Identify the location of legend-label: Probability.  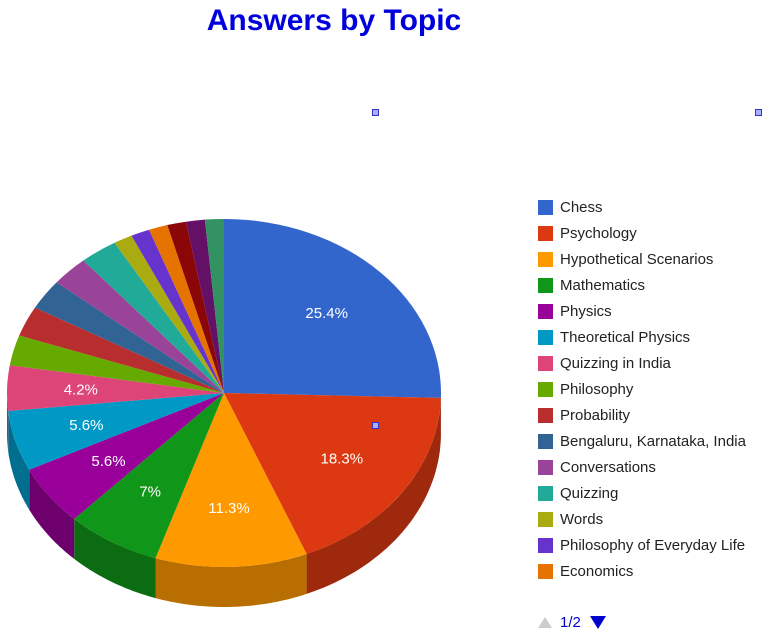
(595, 415).